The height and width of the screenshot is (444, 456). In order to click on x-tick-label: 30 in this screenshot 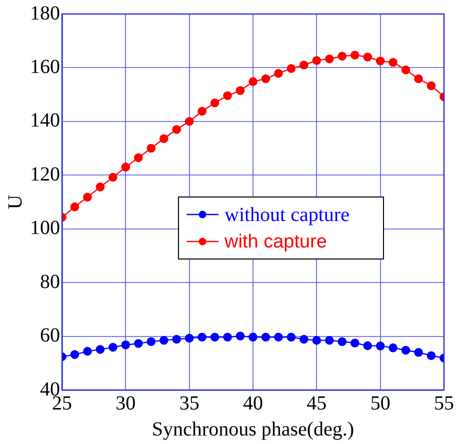, I will do `click(126, 403)`.